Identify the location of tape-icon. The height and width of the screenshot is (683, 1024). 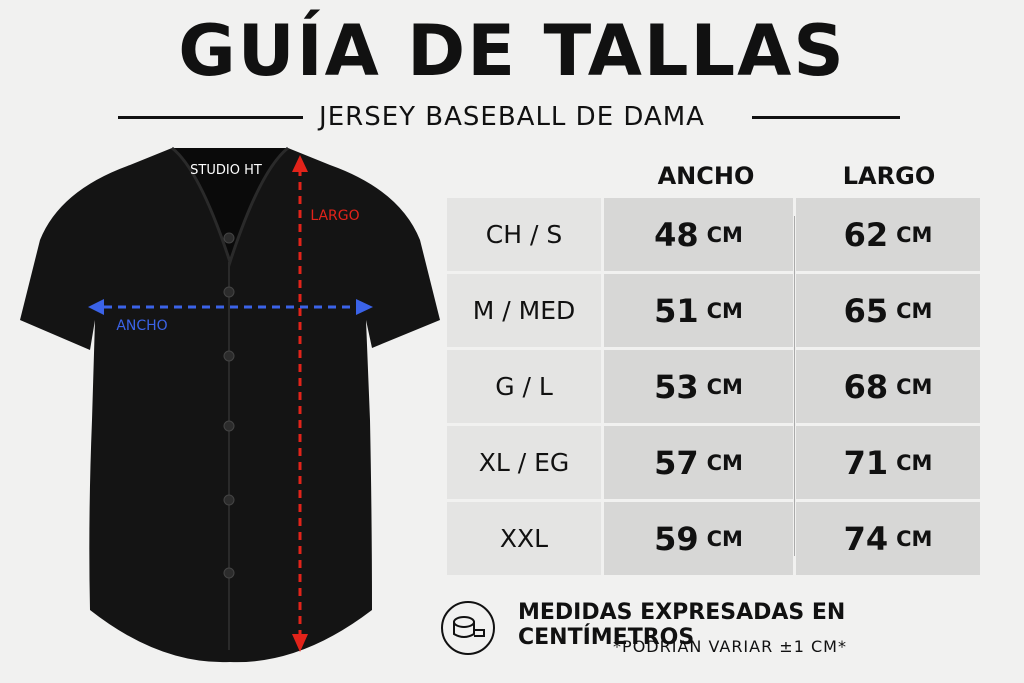
(468, 628).